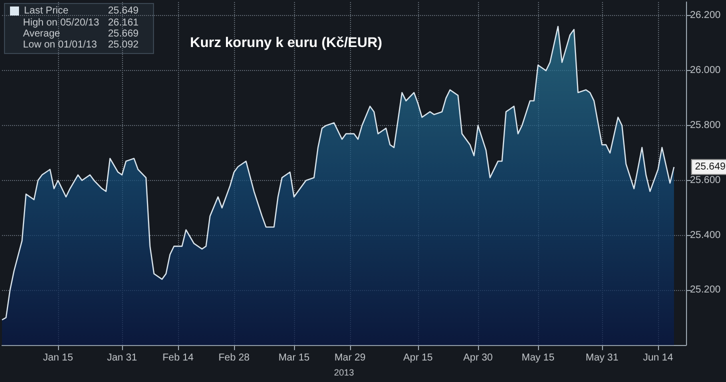 The width and height of the screenshot is (726, 382). Describe the element at coordinates (42, 34) in the screenshot. I see `annotation: Average` at that location.